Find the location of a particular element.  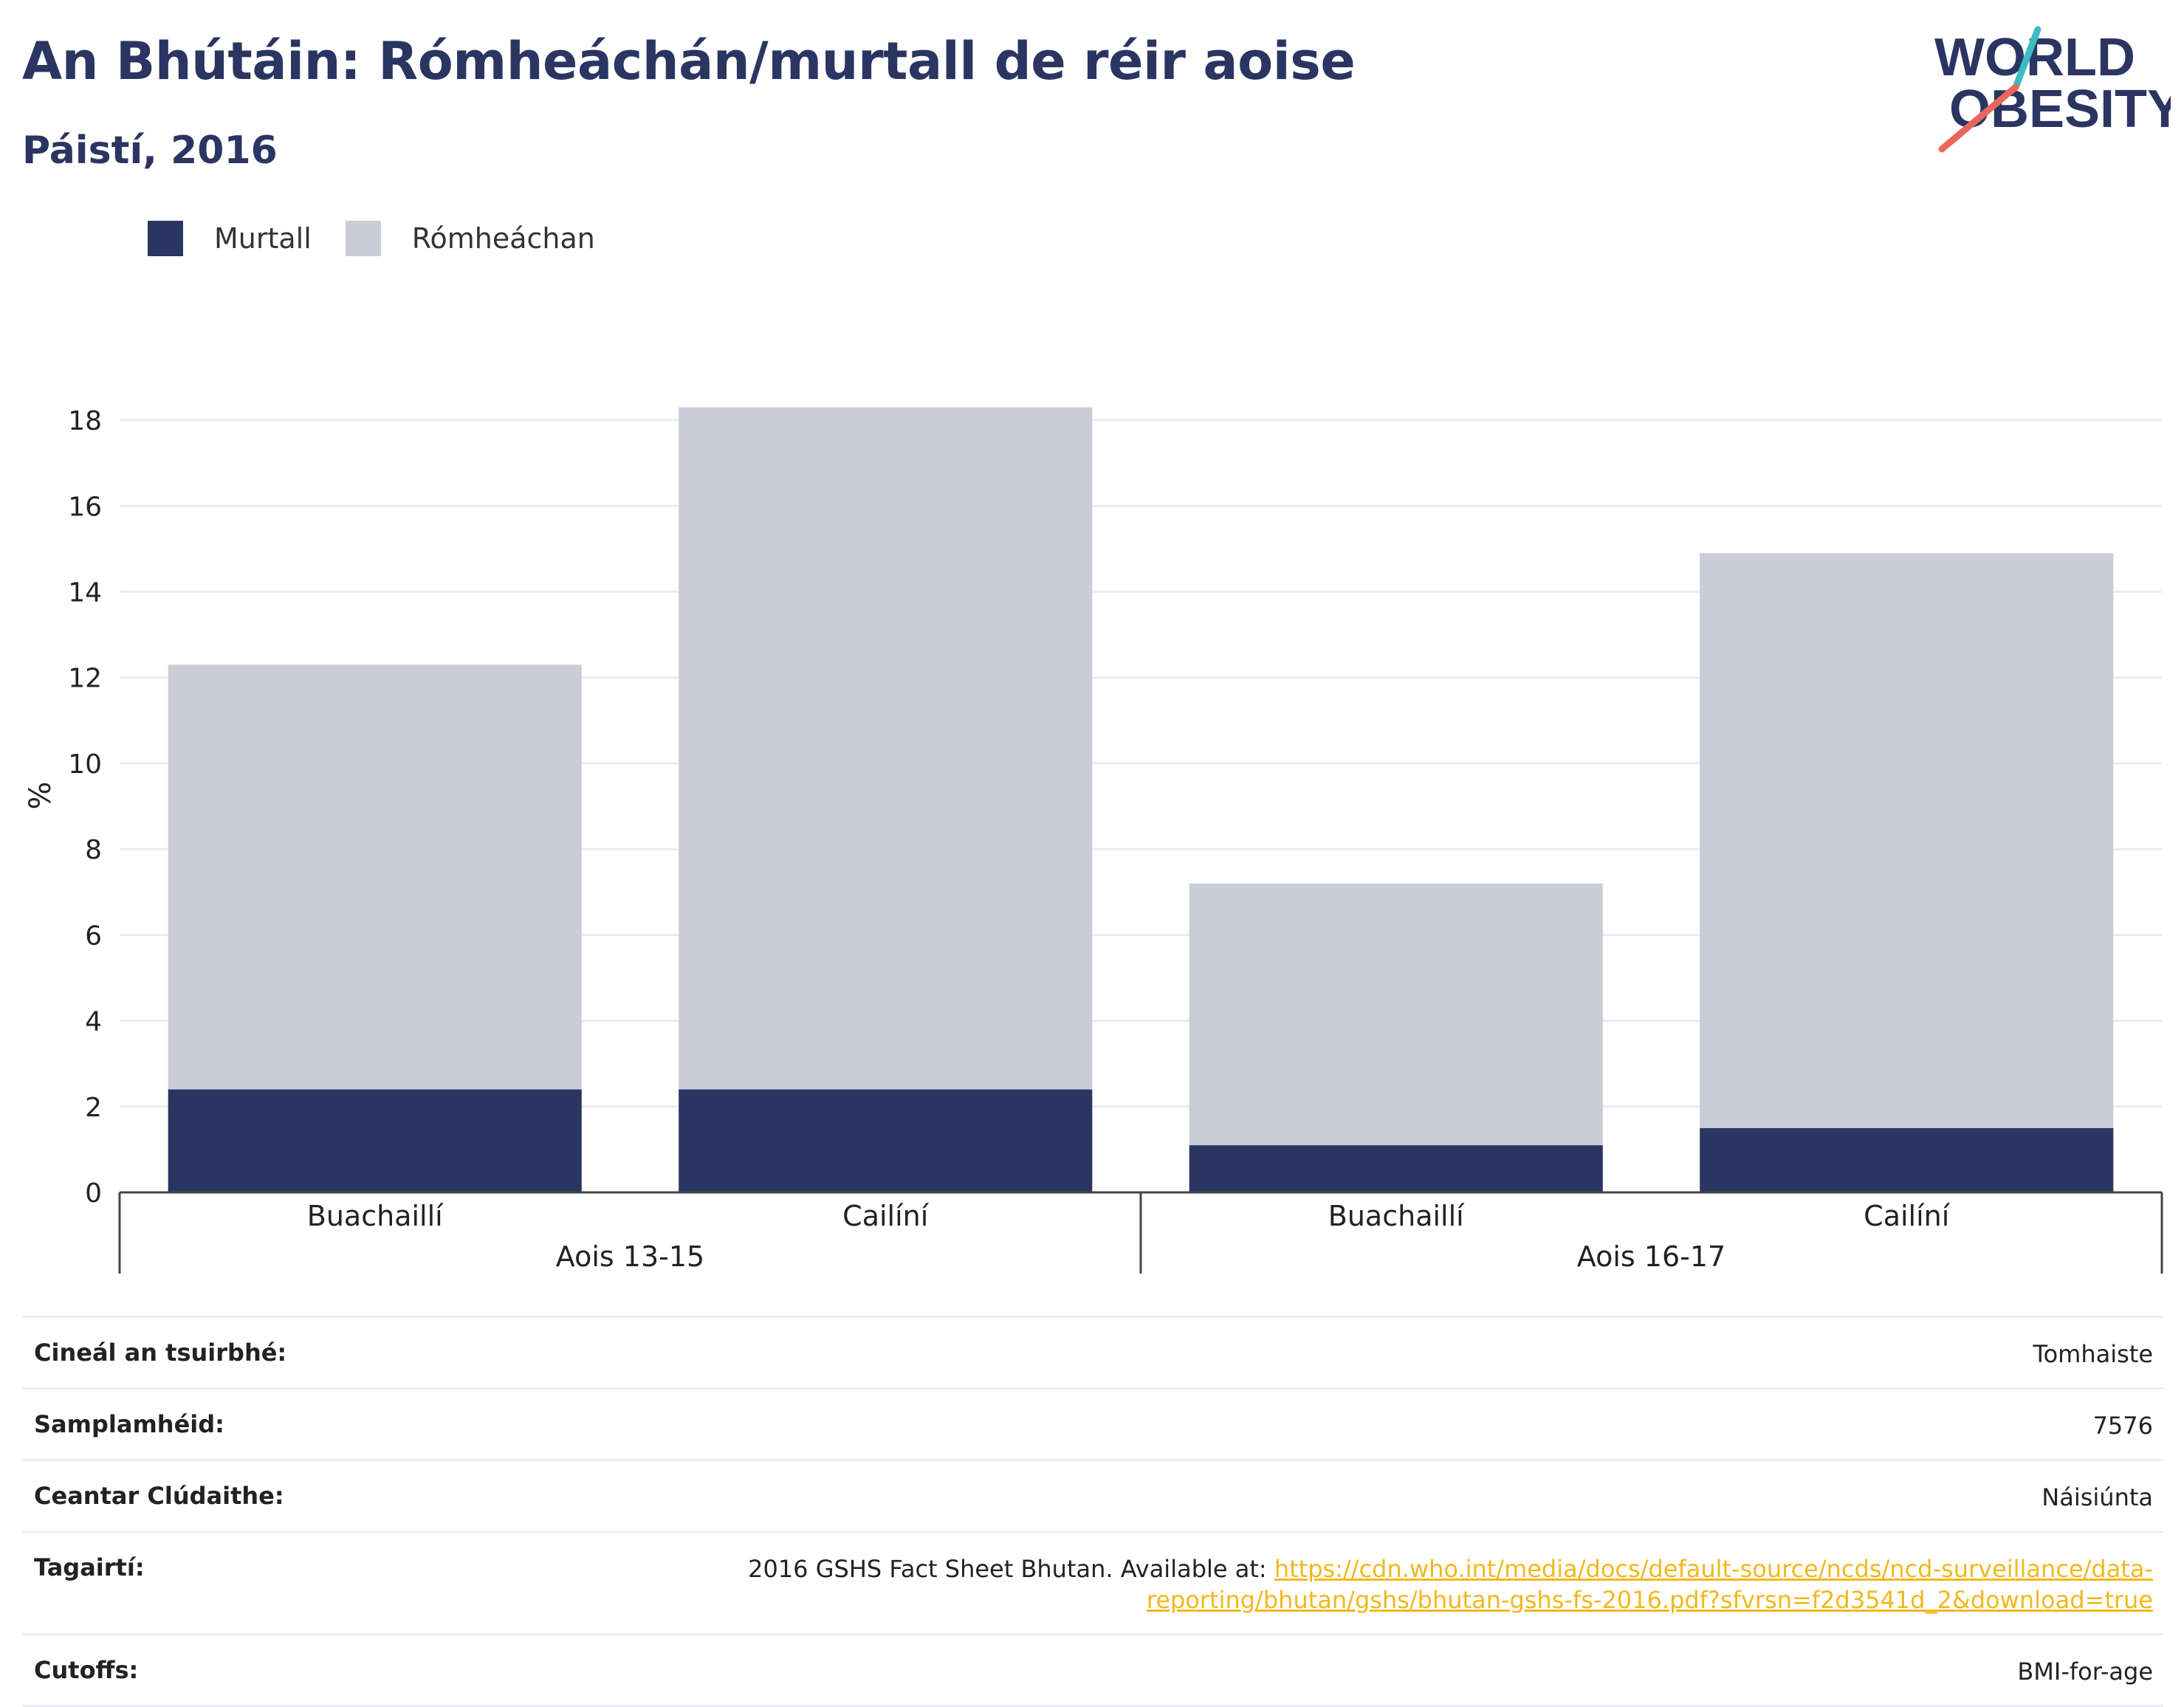

info-value: Náisiúnta is located at coordinates (2097, 1497).